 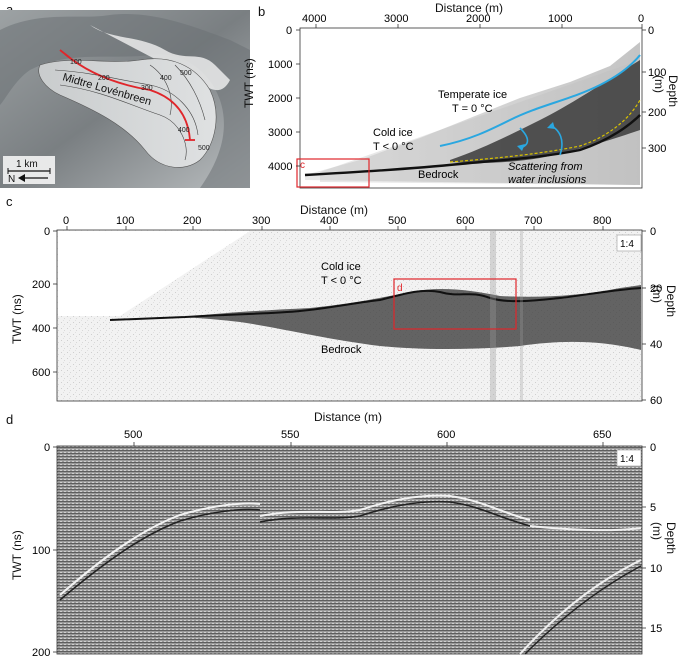 I want to click on temperate-ice-label: Temperate ice, so click(x=472, y=95).